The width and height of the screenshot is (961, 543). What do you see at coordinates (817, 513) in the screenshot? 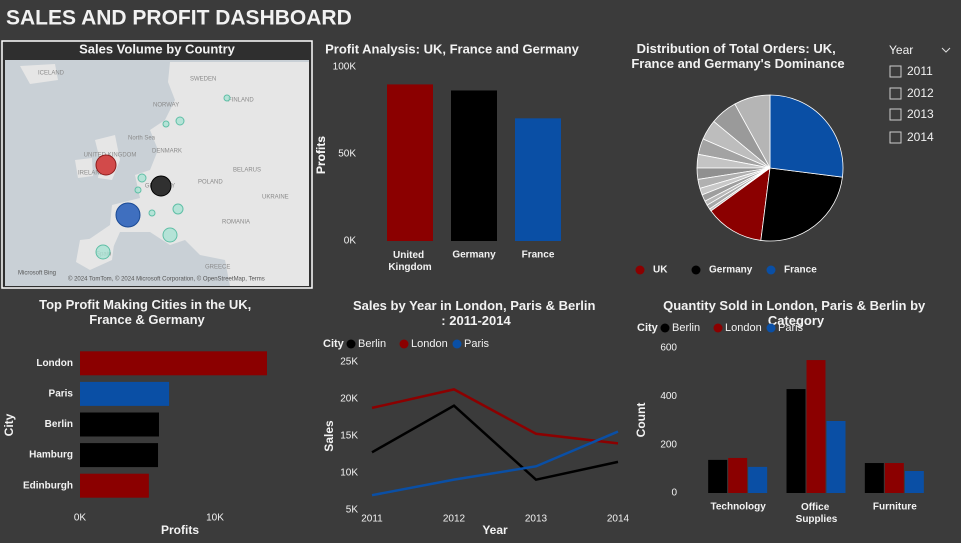
I see `x-tick-label: Office Supplies` at bounding box center [817, 513].